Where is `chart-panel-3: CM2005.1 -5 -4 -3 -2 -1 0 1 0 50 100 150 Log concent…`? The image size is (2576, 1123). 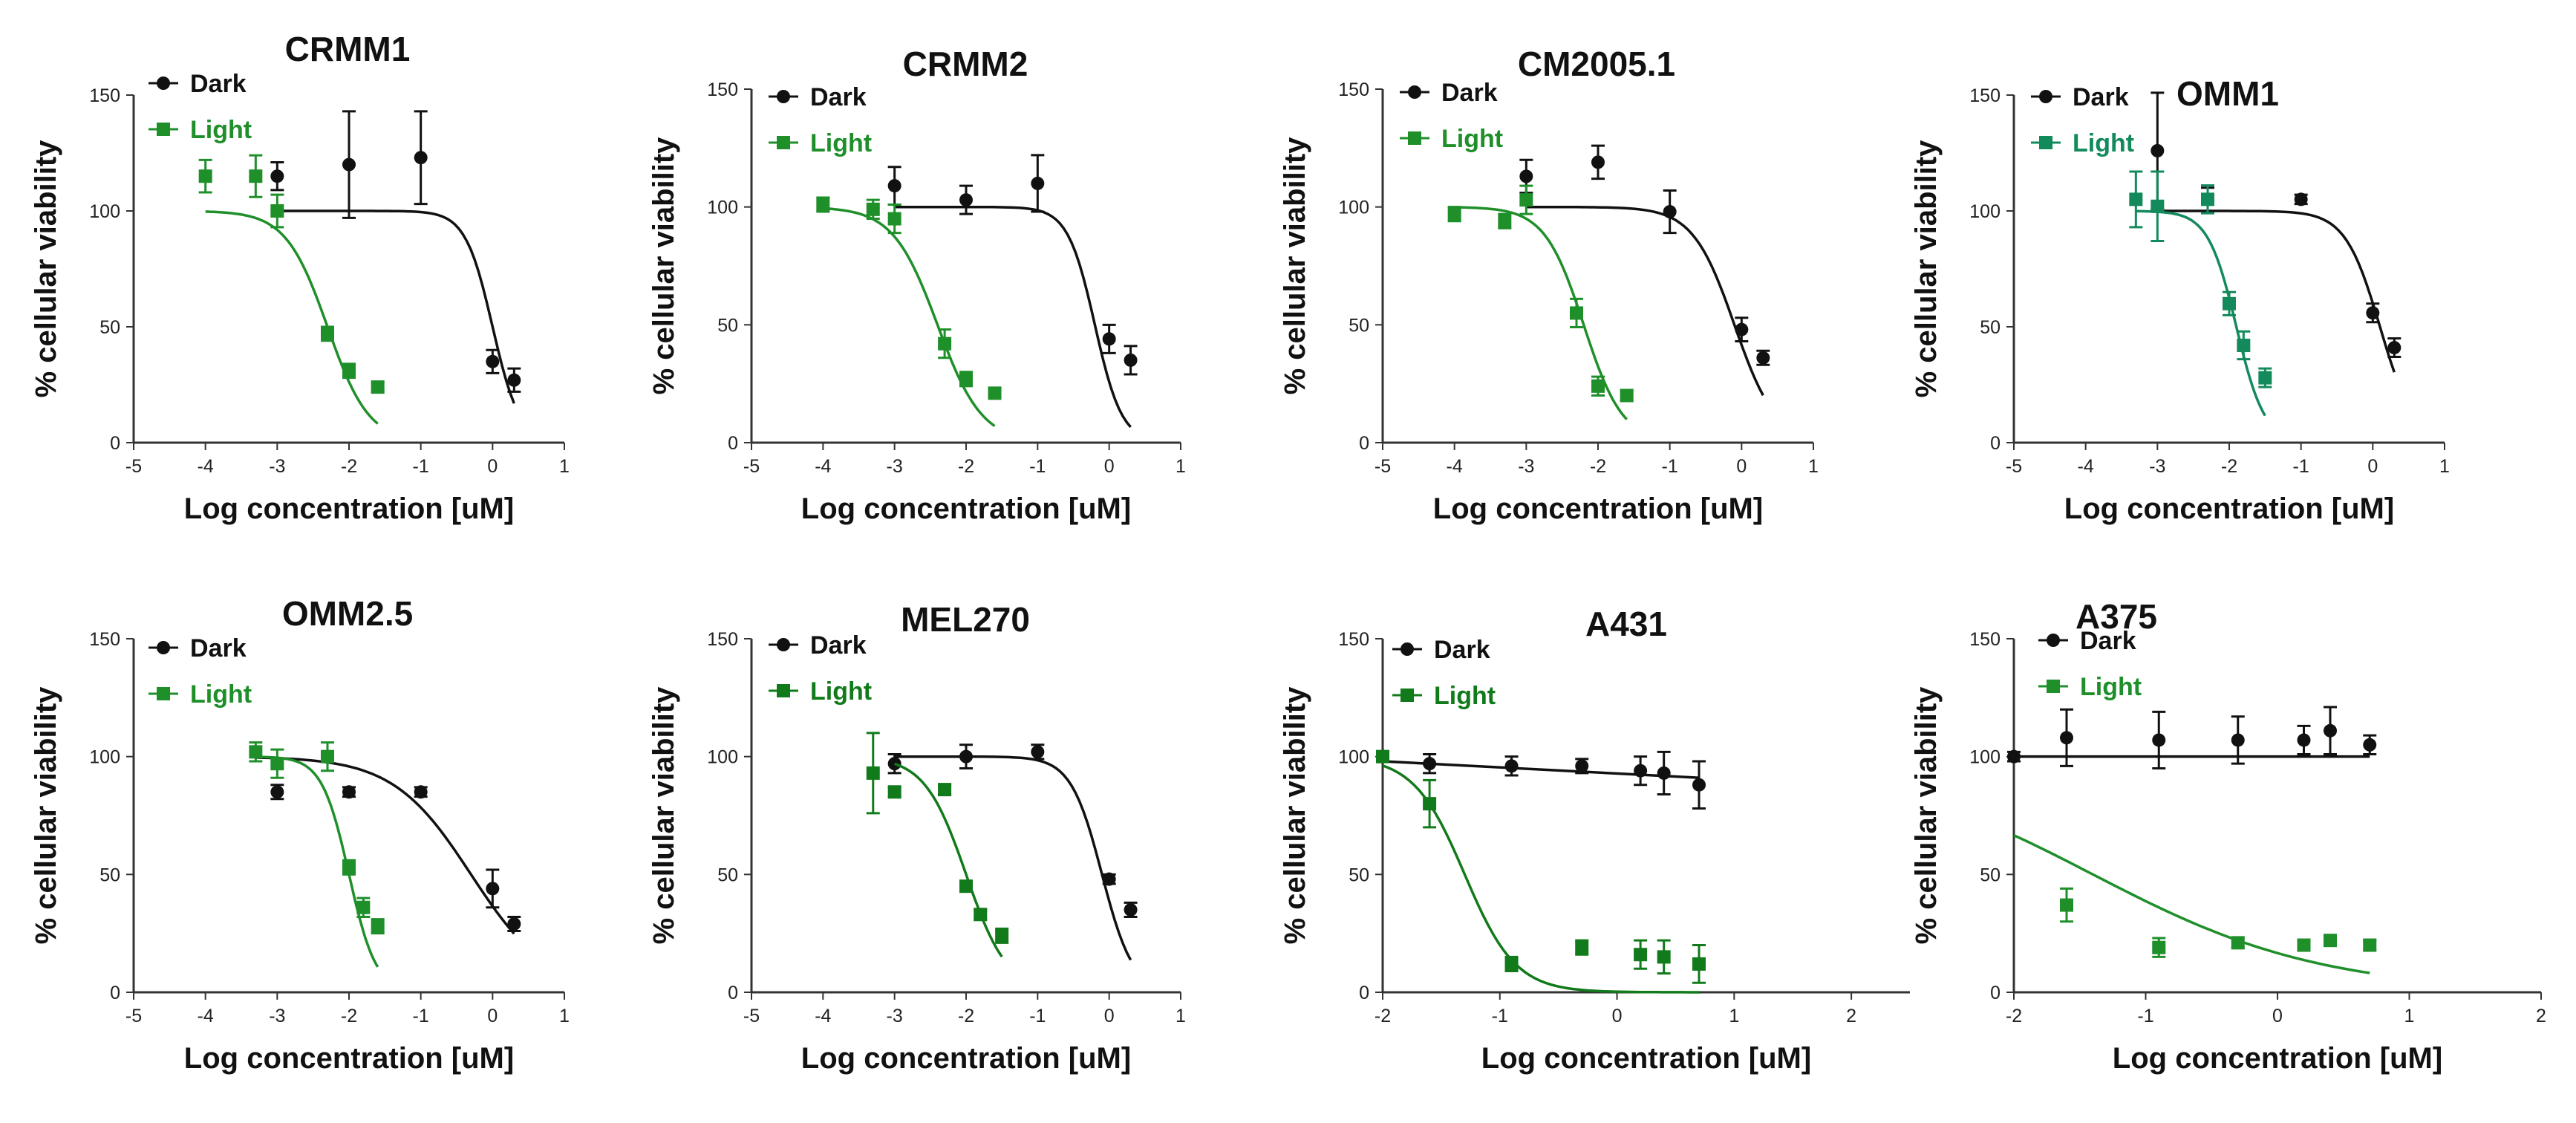
chart-panel-3: CM2005.1 -5 -4 -3 -2 -1 0 1 0 50 100 150 Log concent… is located at coordinates (1549, 285).